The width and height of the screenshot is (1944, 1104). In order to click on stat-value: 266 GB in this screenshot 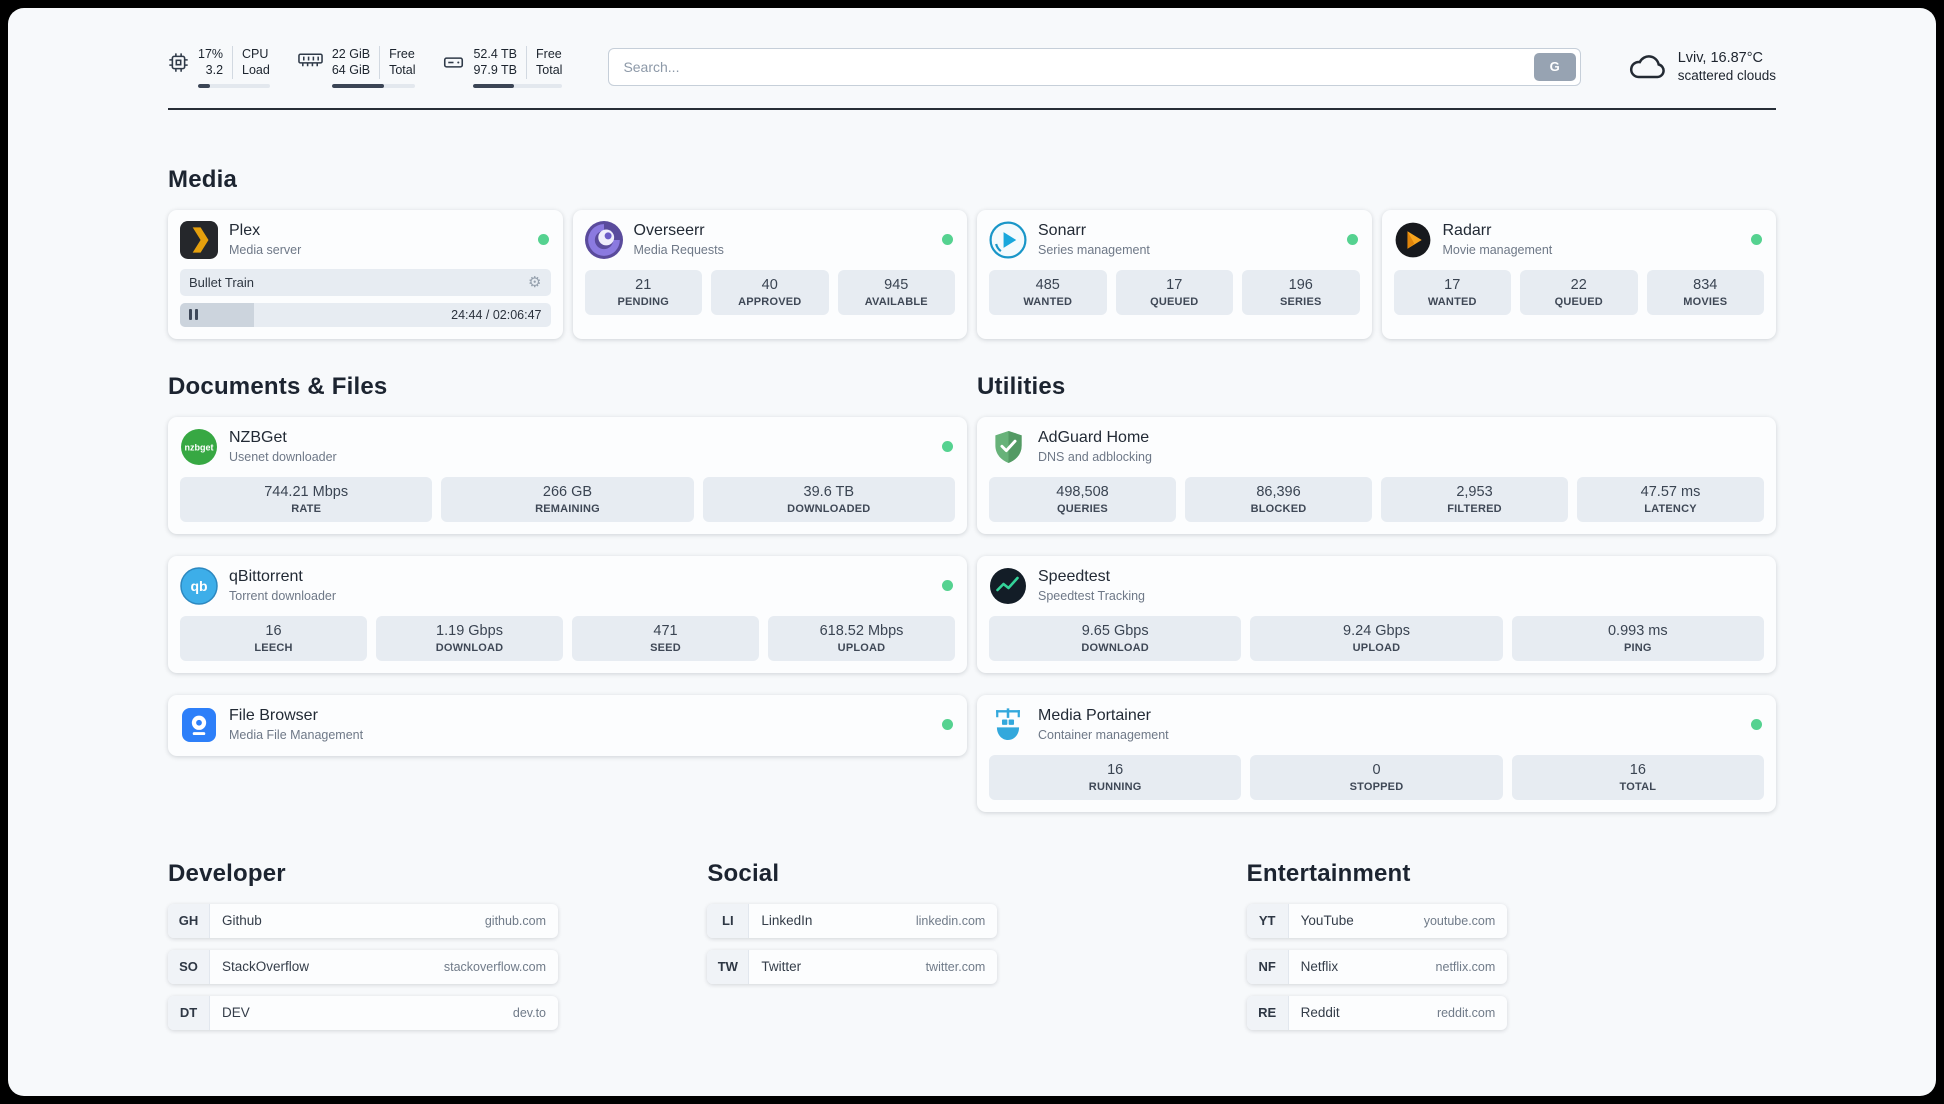, I will do `click(567, 491)`.